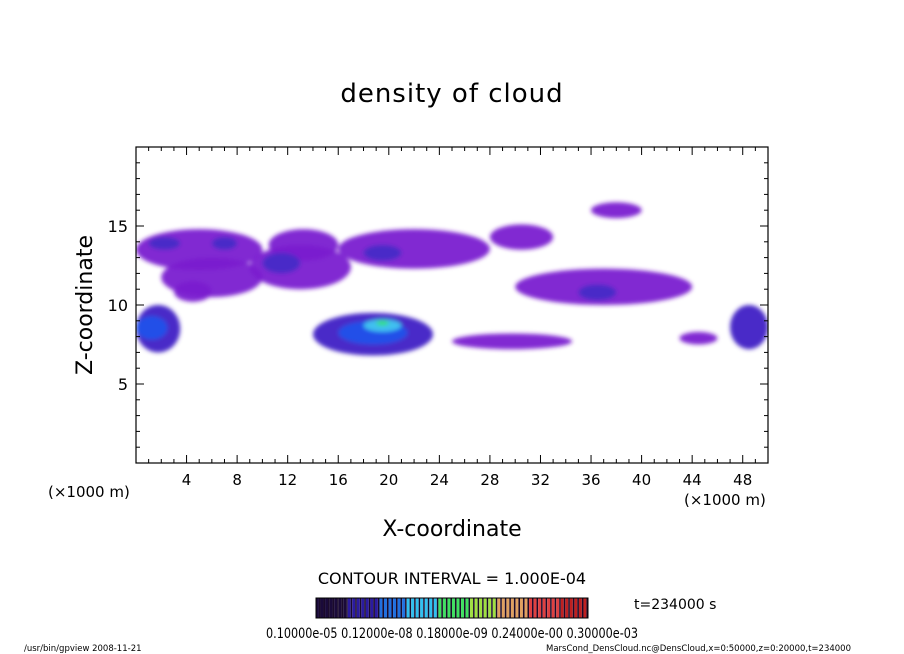  Describe the element at coordinates (540, 480) in the screenshot. I see `x-tick-label: 32` at that location.